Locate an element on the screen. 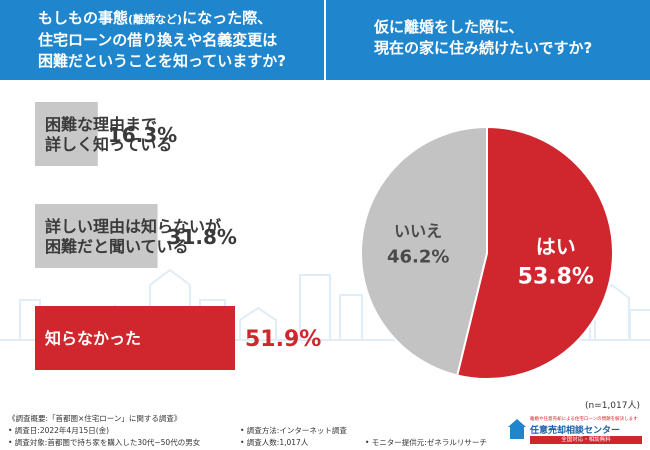 The image size is (650, 450). footnote-target: • 調査対象:首都圏で持ち家を購入した30代~50代の男女 is located at coordinates (104, 442).